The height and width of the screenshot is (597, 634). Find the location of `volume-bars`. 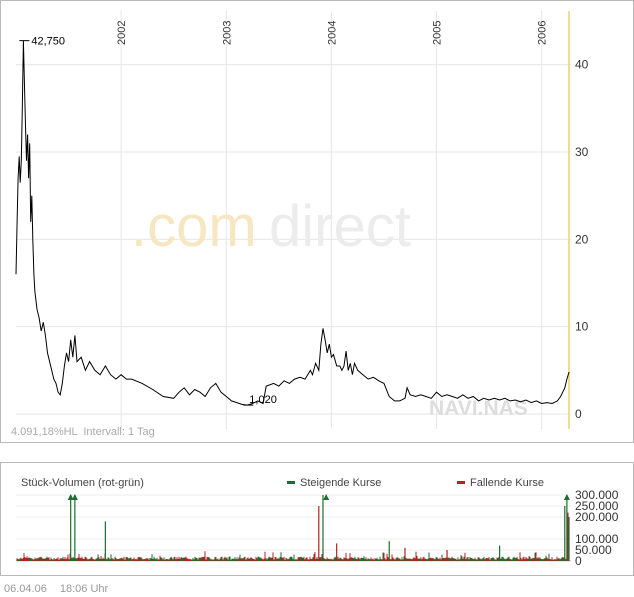

volume-bars is located at coordinates (293, 528).